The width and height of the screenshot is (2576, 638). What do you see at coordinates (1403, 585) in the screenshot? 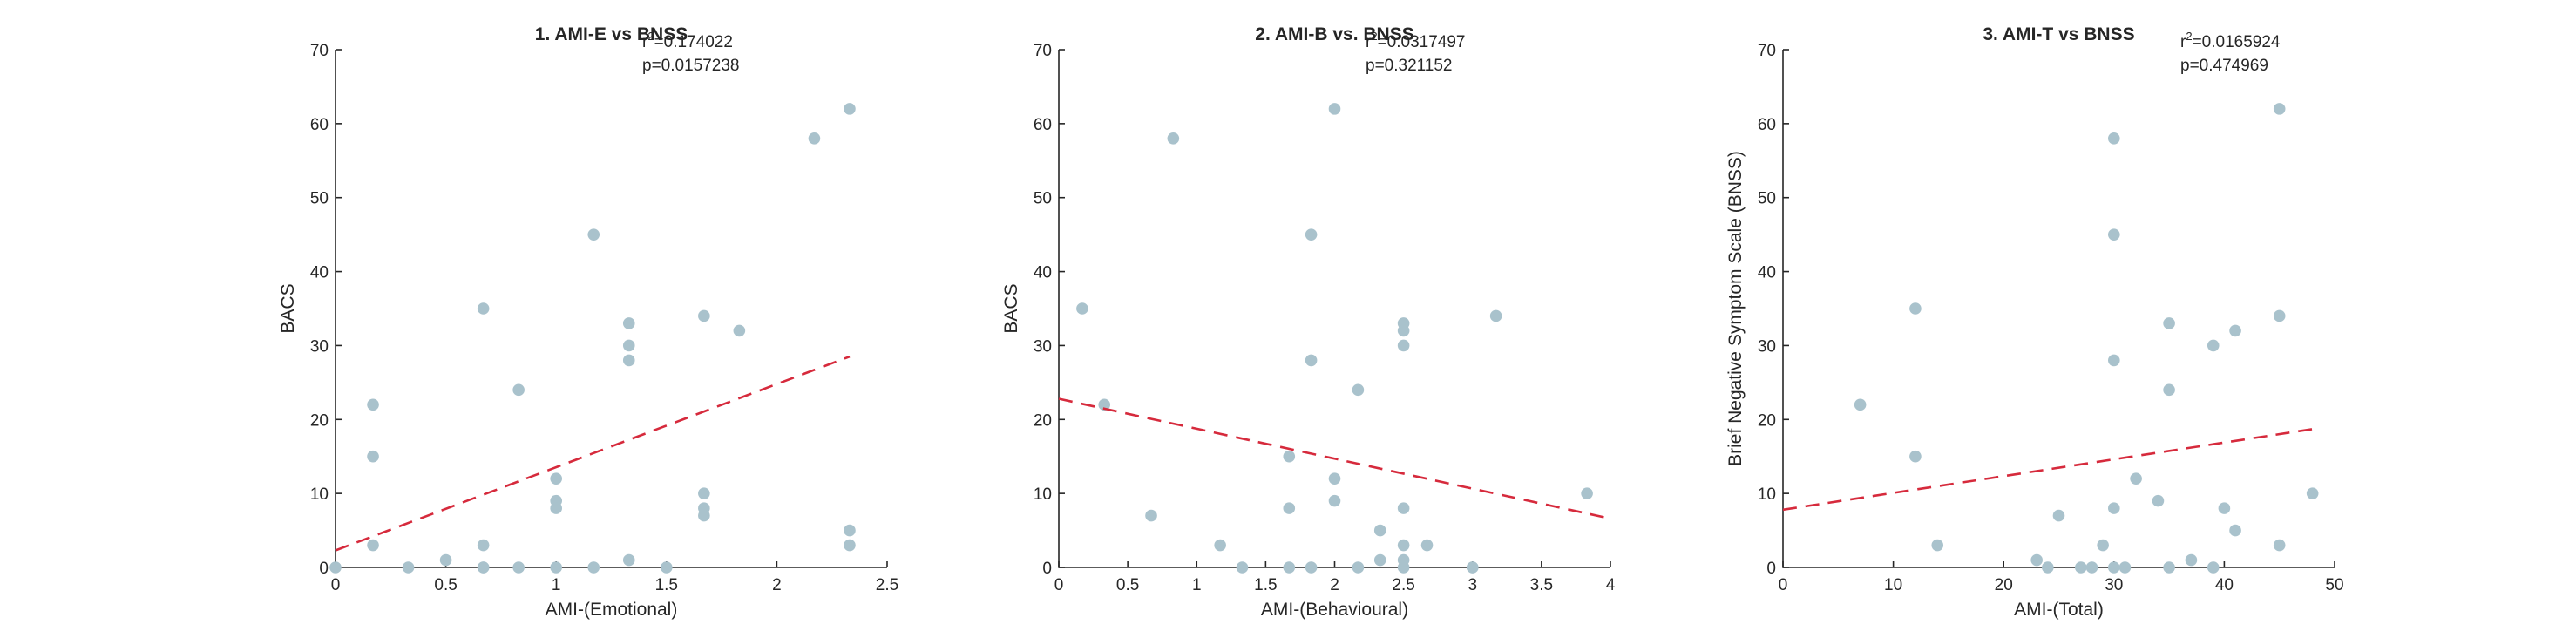
I see `x-tick-label: 2.5` at bounding box center [1403, 585].